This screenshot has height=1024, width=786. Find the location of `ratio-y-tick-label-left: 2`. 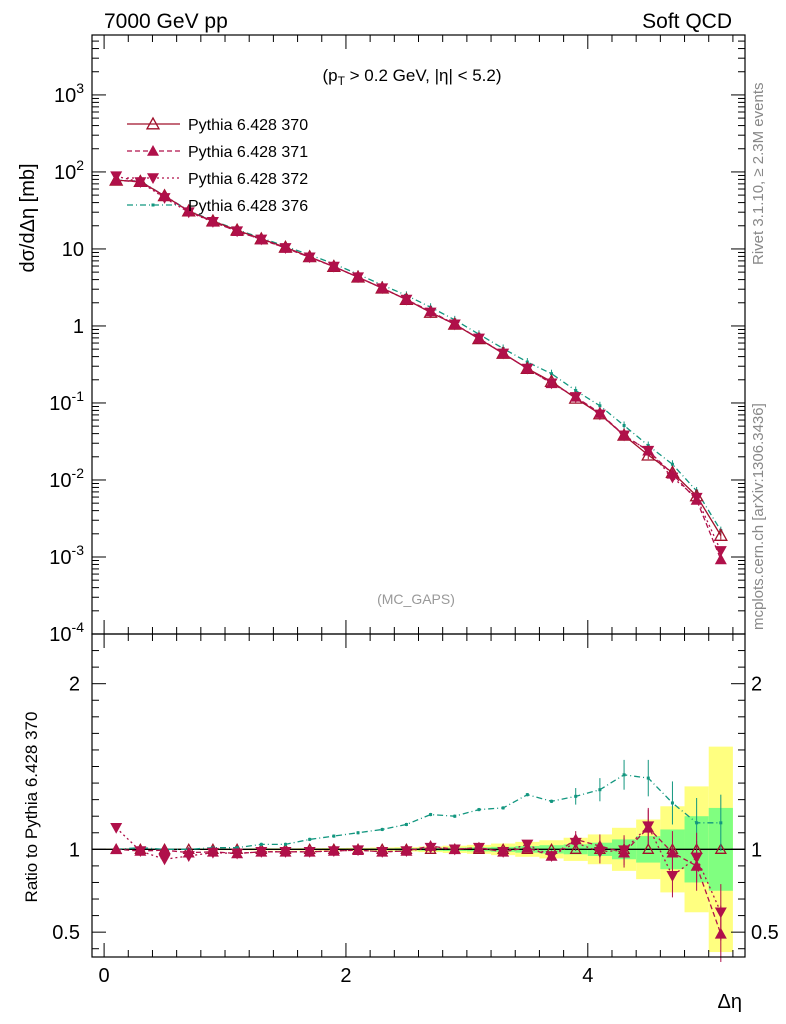

ratio-y-tick-label-left: 2 is located at coordinates (74, 685).